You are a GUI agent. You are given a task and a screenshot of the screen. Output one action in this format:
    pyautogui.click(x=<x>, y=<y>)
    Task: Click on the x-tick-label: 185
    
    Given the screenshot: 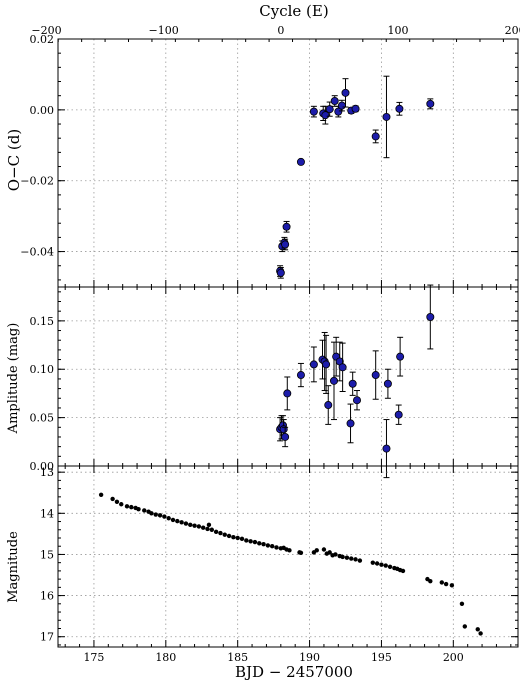 What is the action you would take?
    pyautogui.click(x=237, y=657)
    